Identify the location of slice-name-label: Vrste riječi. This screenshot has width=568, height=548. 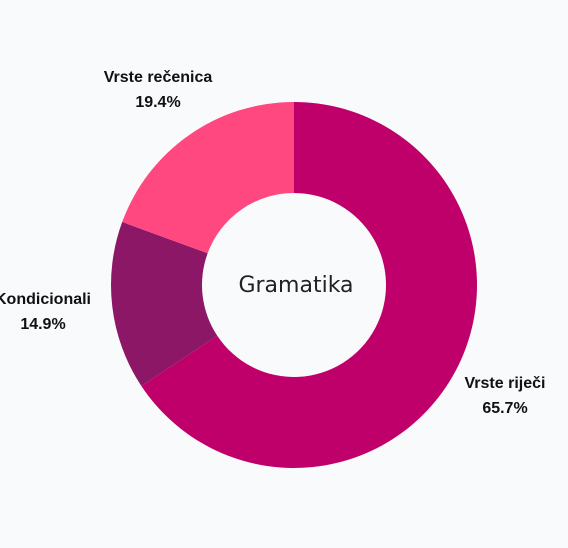
(505, 383).